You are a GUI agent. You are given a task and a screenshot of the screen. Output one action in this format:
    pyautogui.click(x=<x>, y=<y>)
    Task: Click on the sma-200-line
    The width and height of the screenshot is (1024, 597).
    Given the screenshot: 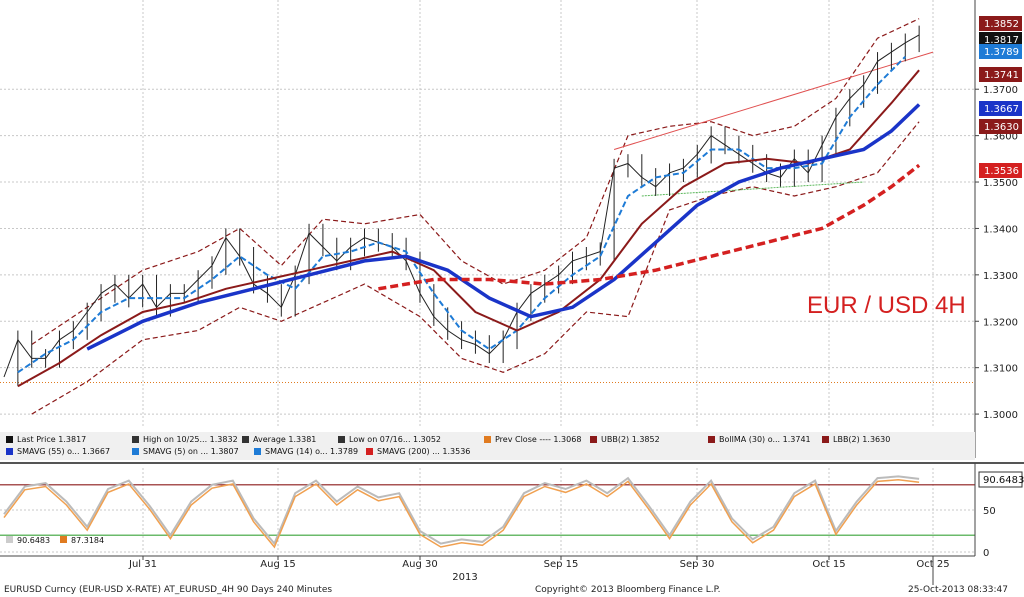 What is the action you would take?
    pyautogui.click(x=649, y=227)
    